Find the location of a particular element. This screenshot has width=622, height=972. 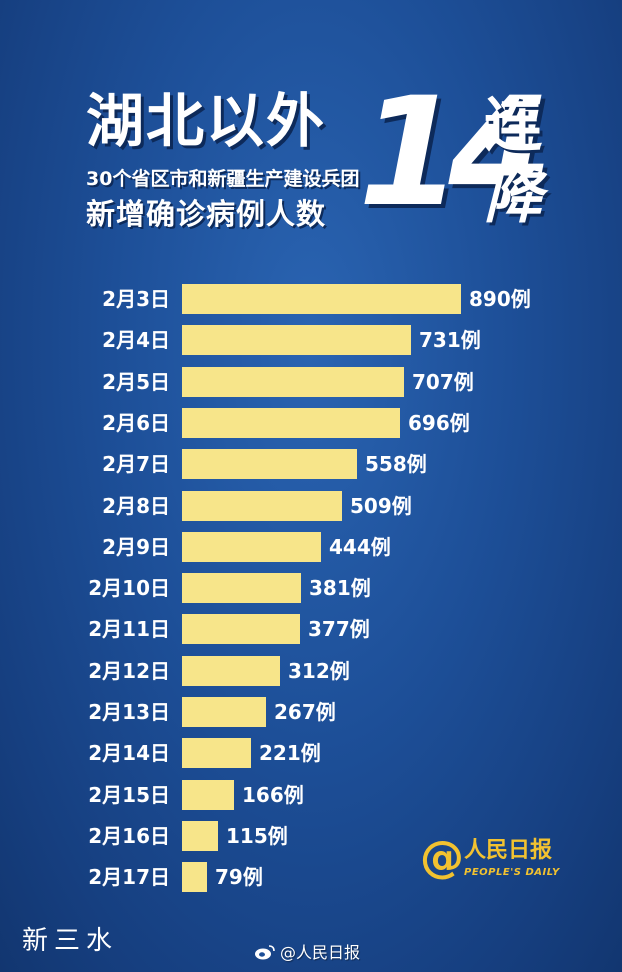

weibo-handle: @人民日报 is located at coordinates (320, 952).